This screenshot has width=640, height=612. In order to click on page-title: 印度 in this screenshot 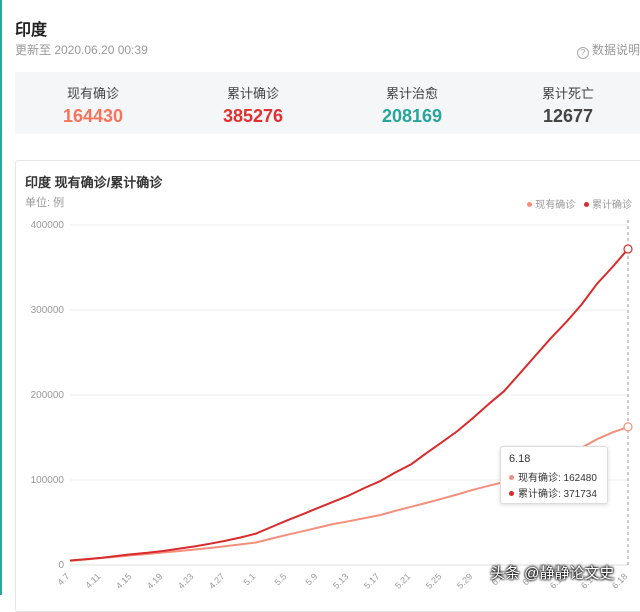, I will do `click(31, 30)`.